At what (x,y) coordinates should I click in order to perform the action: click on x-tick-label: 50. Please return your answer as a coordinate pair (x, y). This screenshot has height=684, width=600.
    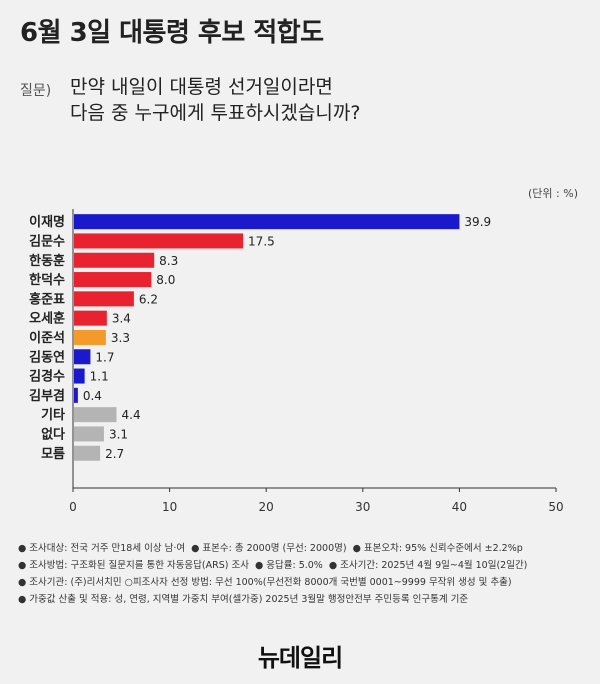
    Looking at the image, I should click on (555, 507).